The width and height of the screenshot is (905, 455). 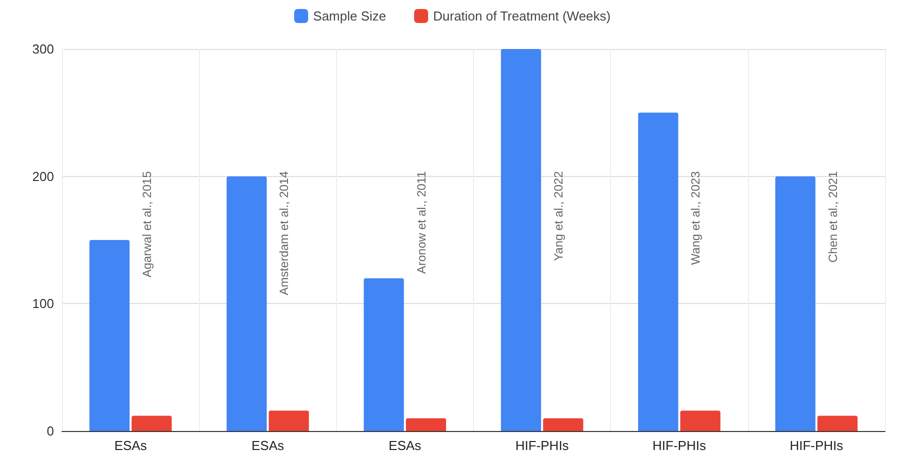 What do you see at coordinates (284, 233) in the screenshot?
I see `annotation: Amsterdam et al., 2014` at bounding box center [284, 233].